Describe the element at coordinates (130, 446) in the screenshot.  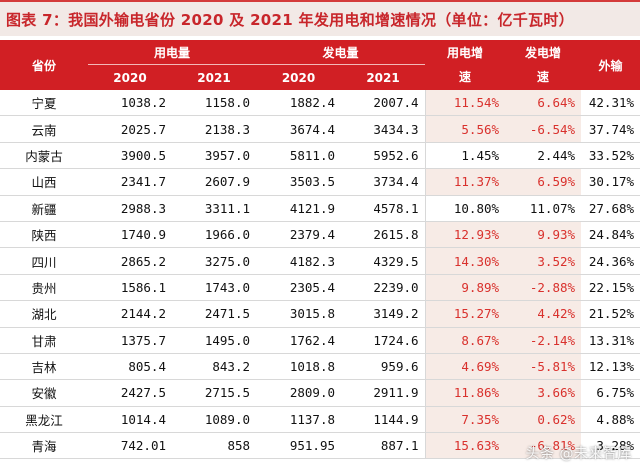
I see `consumption-2020-cell: 742.01` at that location.